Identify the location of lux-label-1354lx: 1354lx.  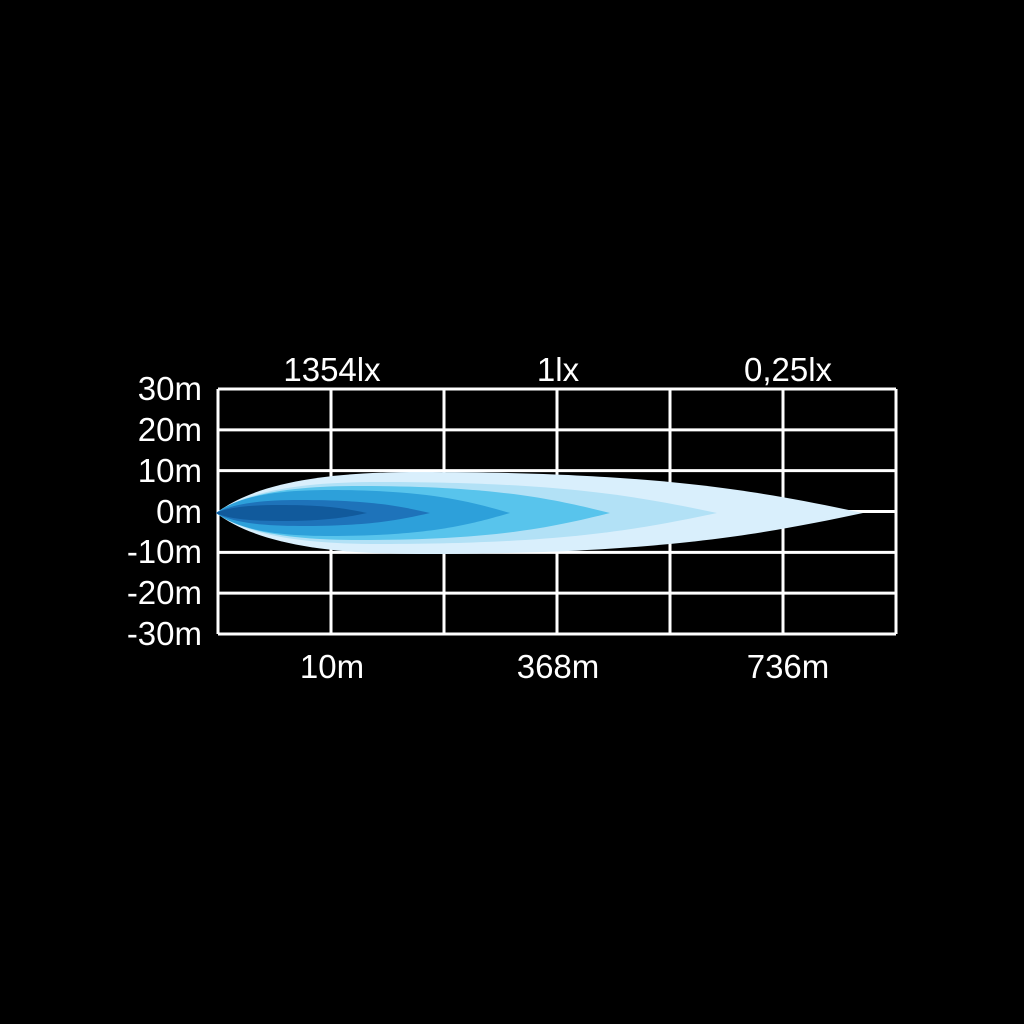
(332, 369).